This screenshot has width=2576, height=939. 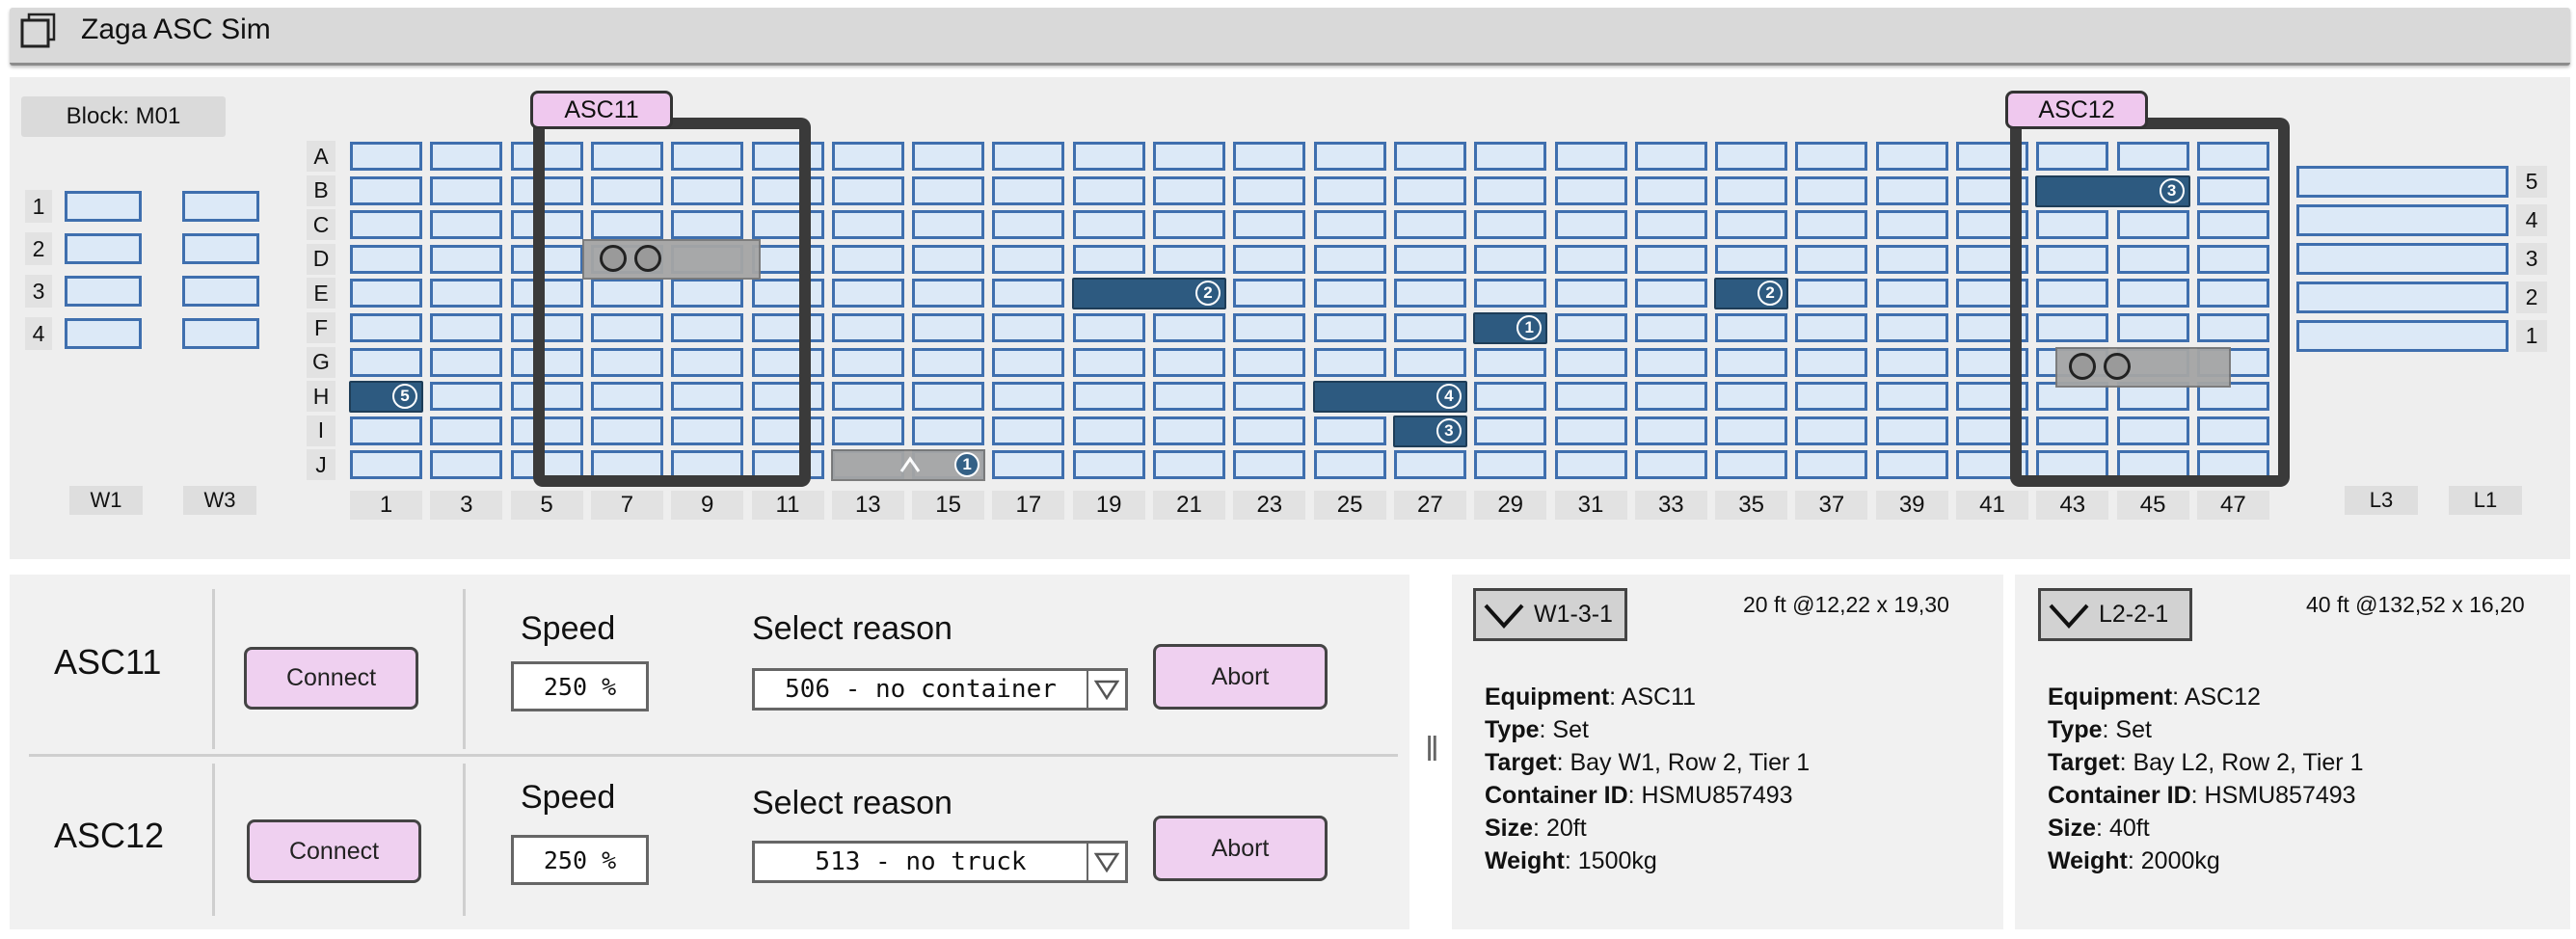 I want to click on crane-tag: ASC11, so click(x=602, y=110).